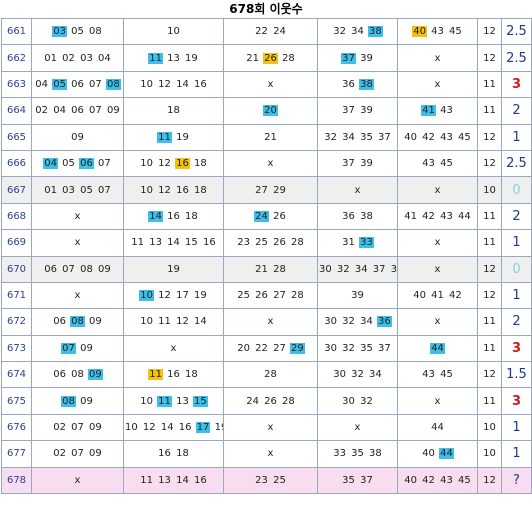  Describe the element at coordinates (59, 32) in the screenshot. I see `highlighted-number: 03` at that location.